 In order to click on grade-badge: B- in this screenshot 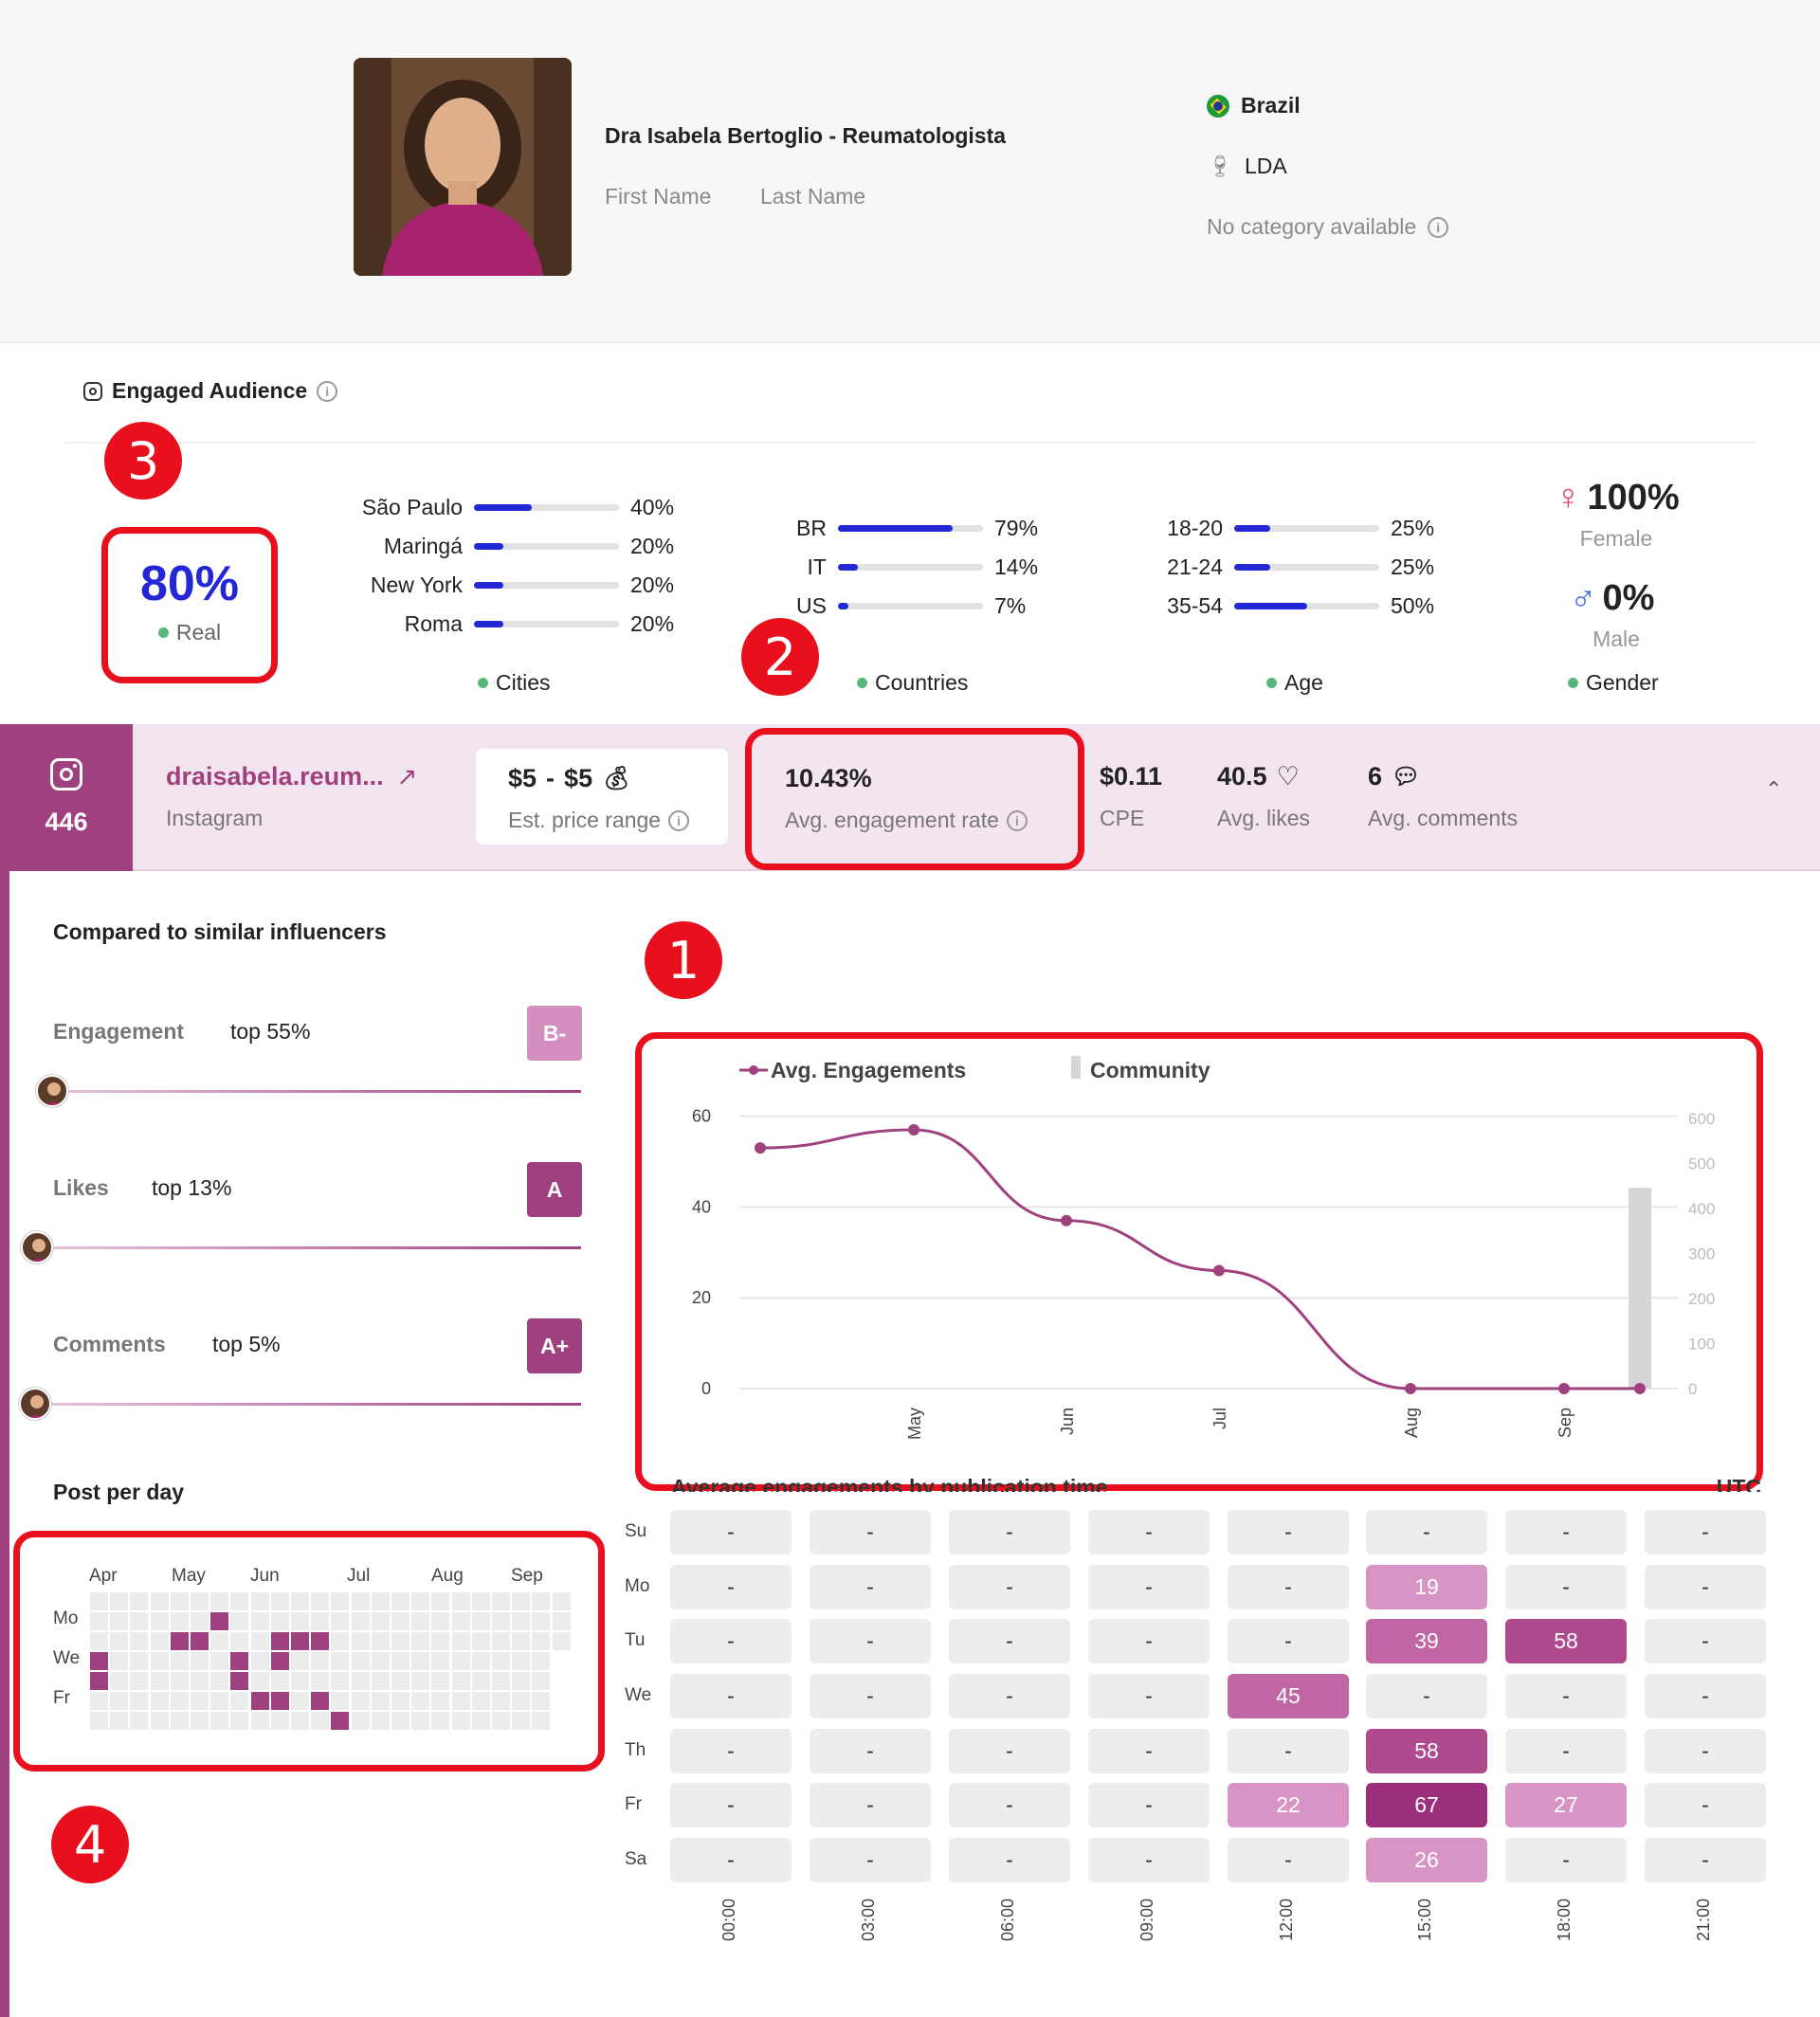, I will do `click(554, 1033)`.